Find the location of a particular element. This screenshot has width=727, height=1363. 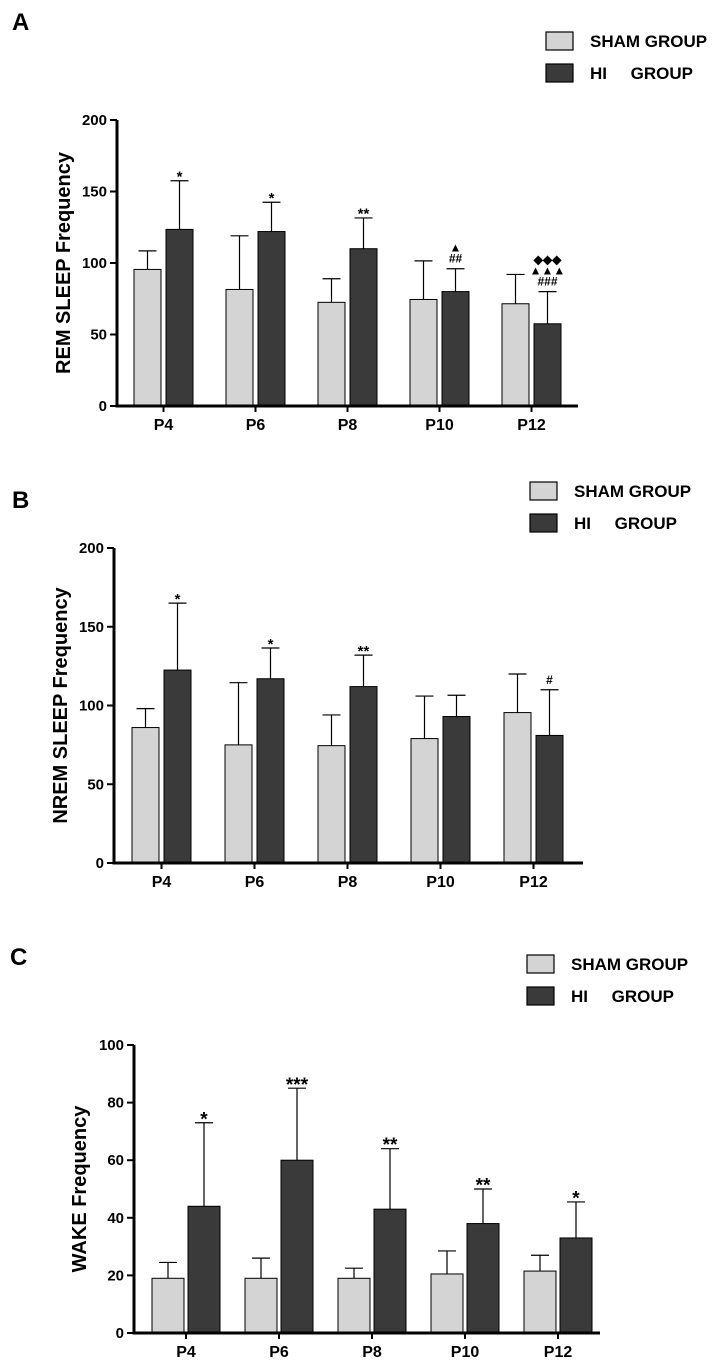

y-tick-label-20: 20 is located at coordinates (115, 1275).